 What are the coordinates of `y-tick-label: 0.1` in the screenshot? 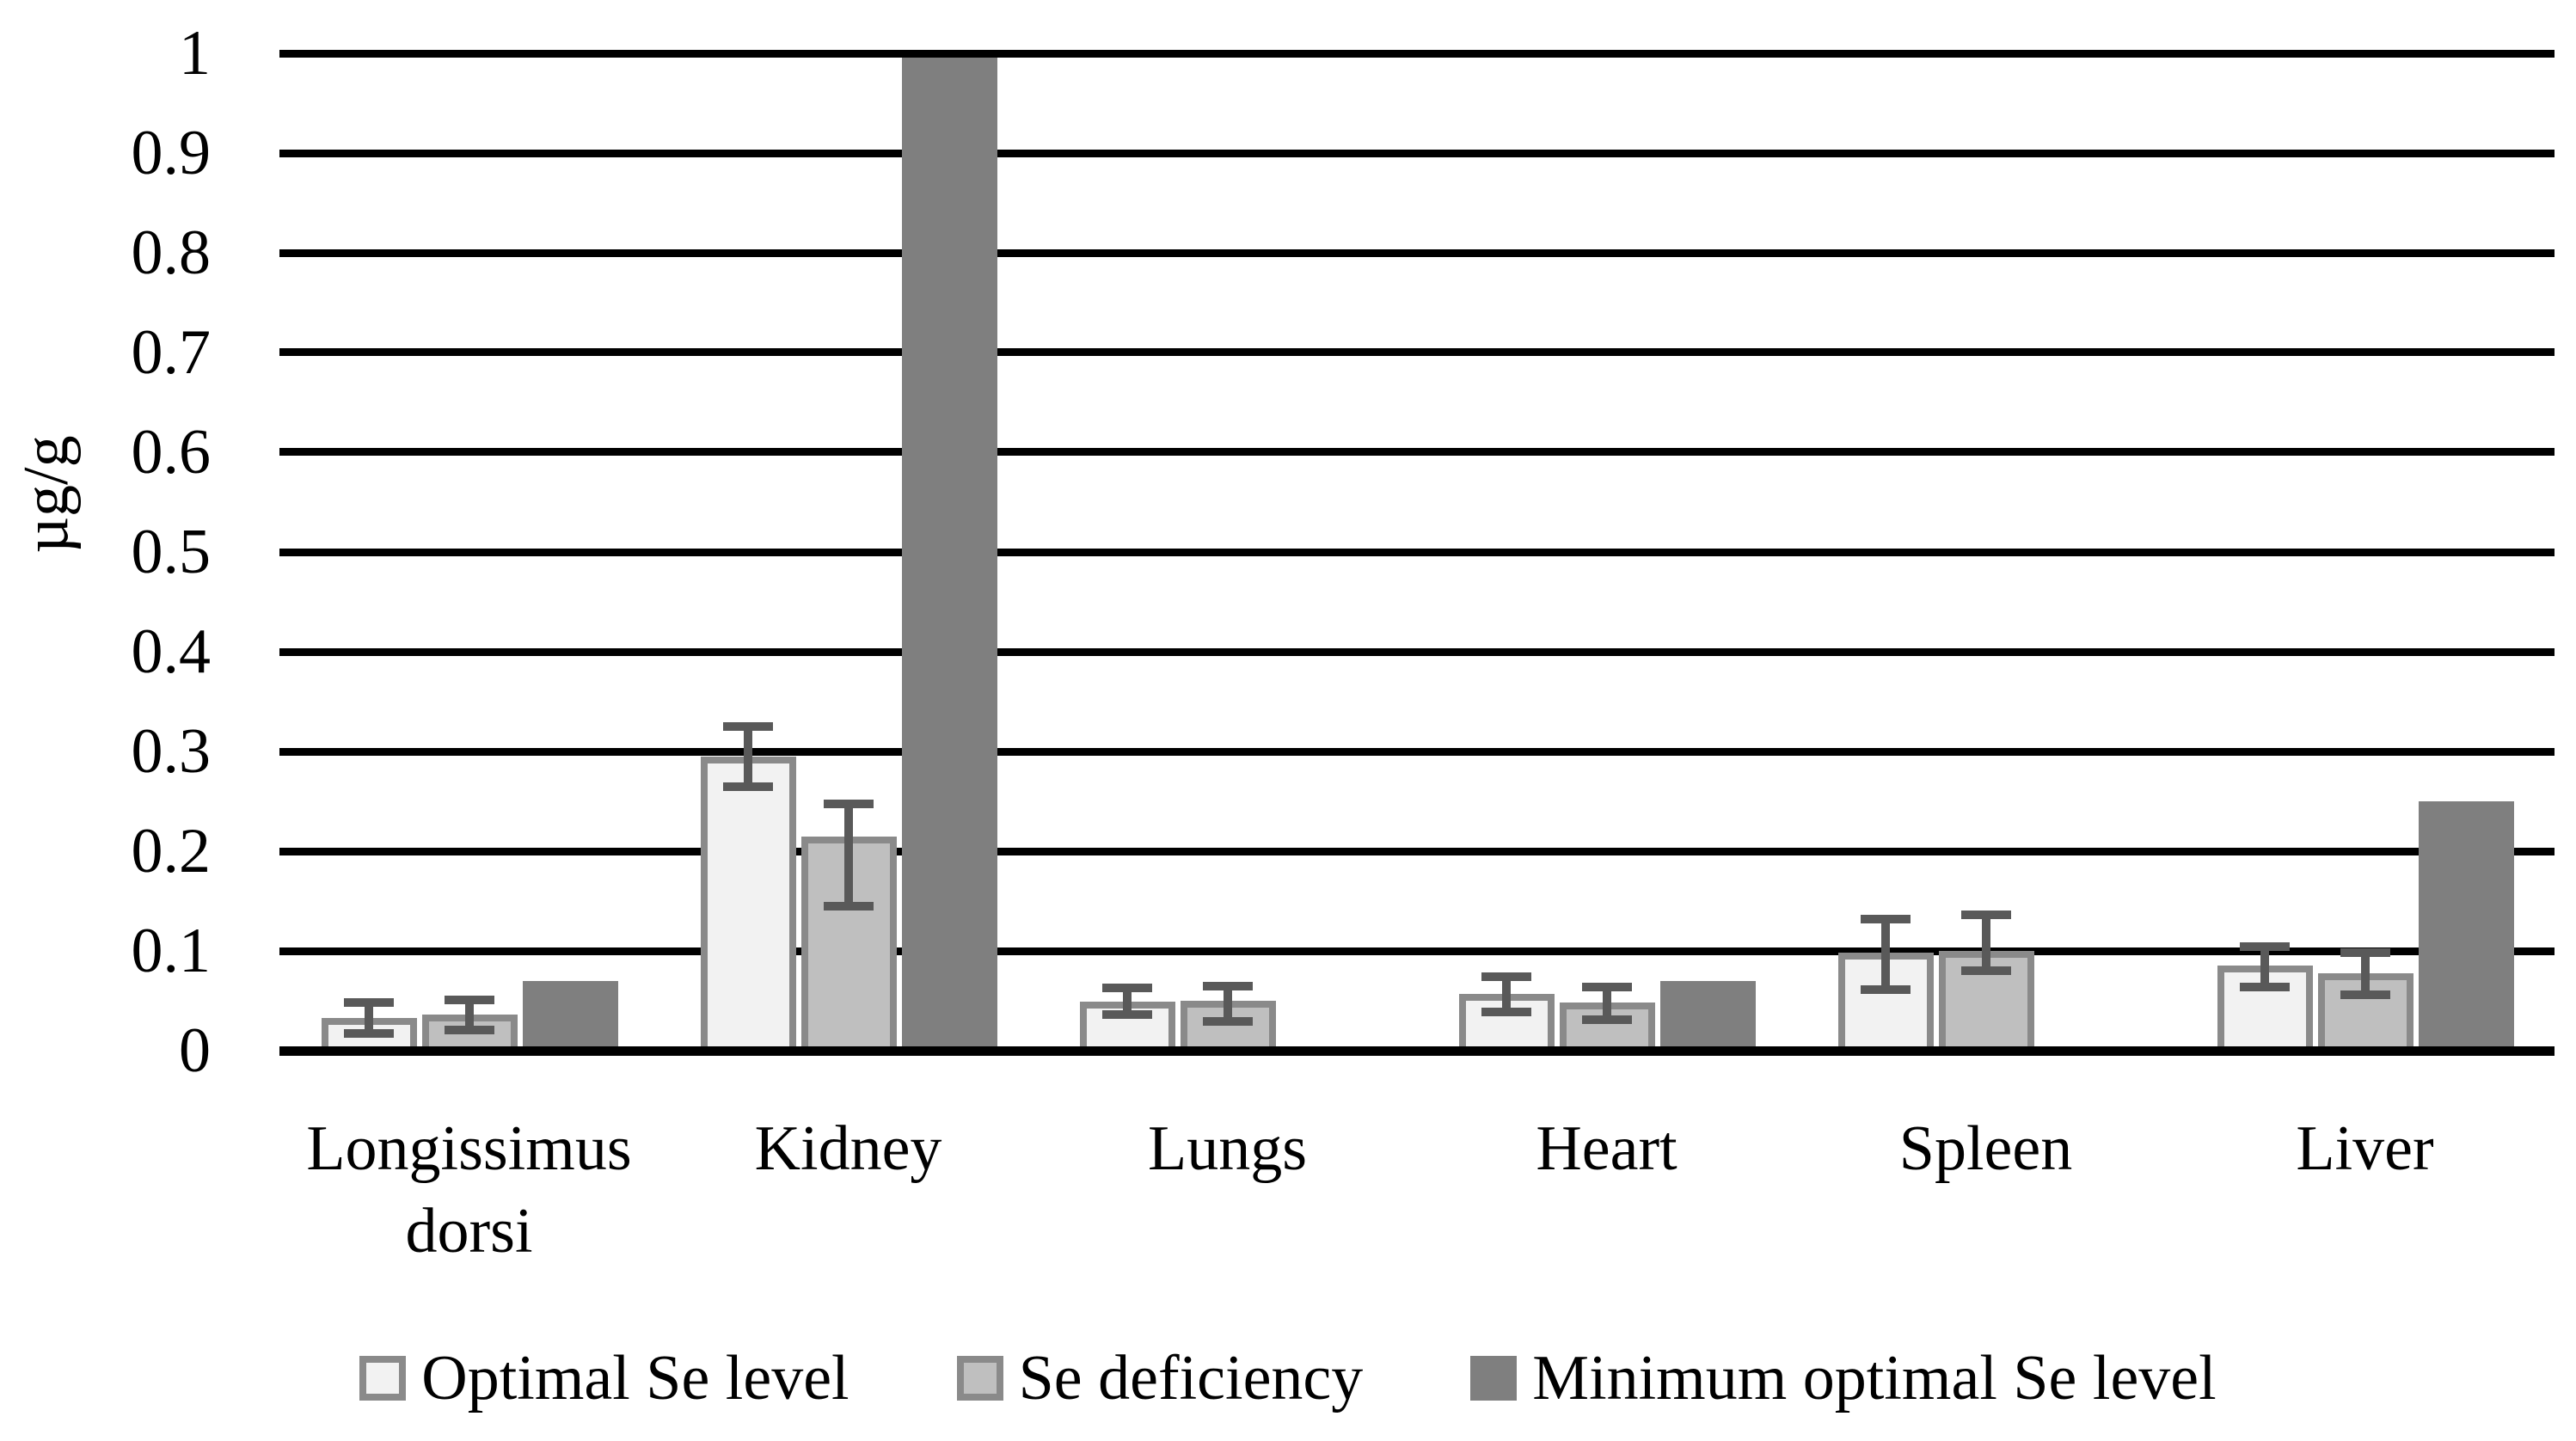 It's located at (172, 951).